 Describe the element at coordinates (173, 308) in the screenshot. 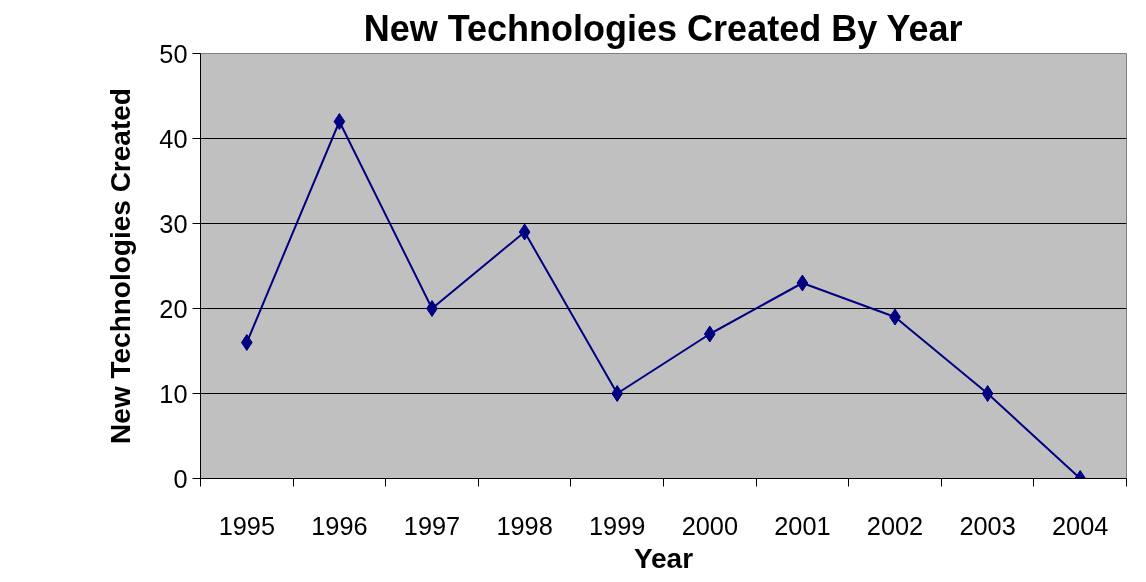

I see `y-tick-label: 20` at that location.